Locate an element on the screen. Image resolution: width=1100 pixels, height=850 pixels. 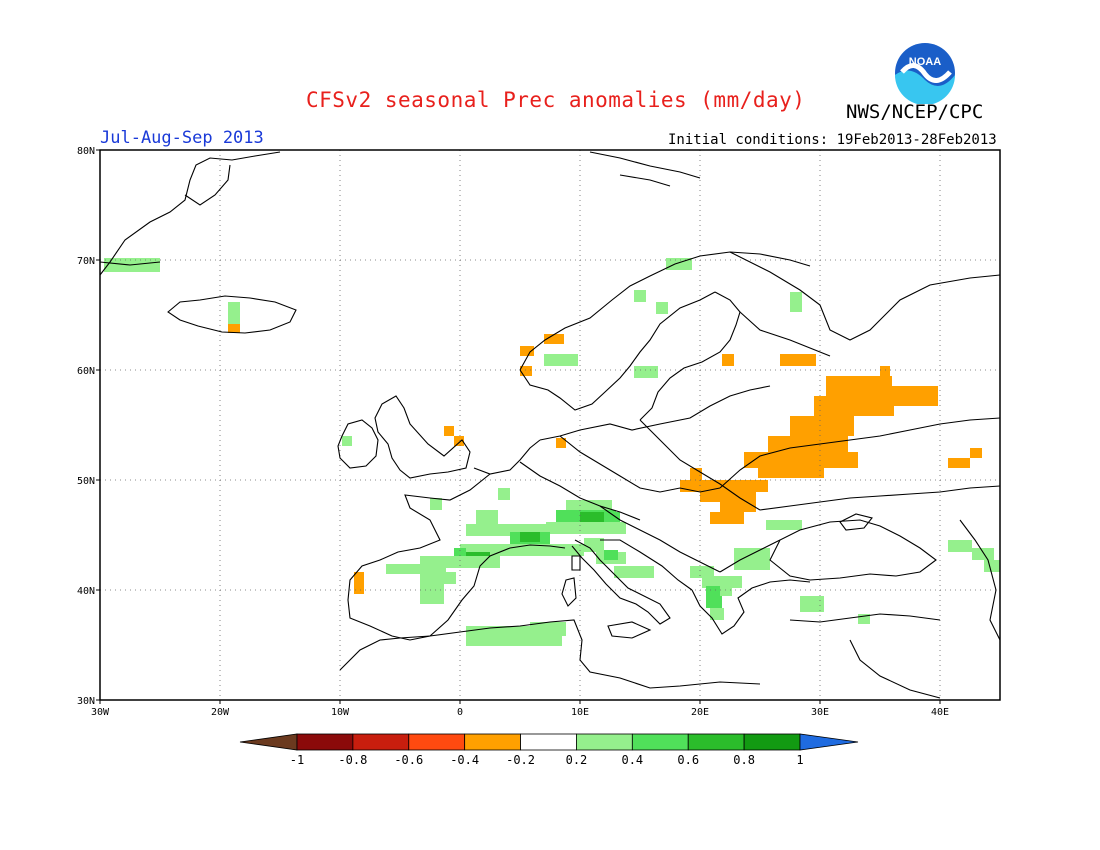
colorbar-label: -0.8 is located at coordinates (352, 760).